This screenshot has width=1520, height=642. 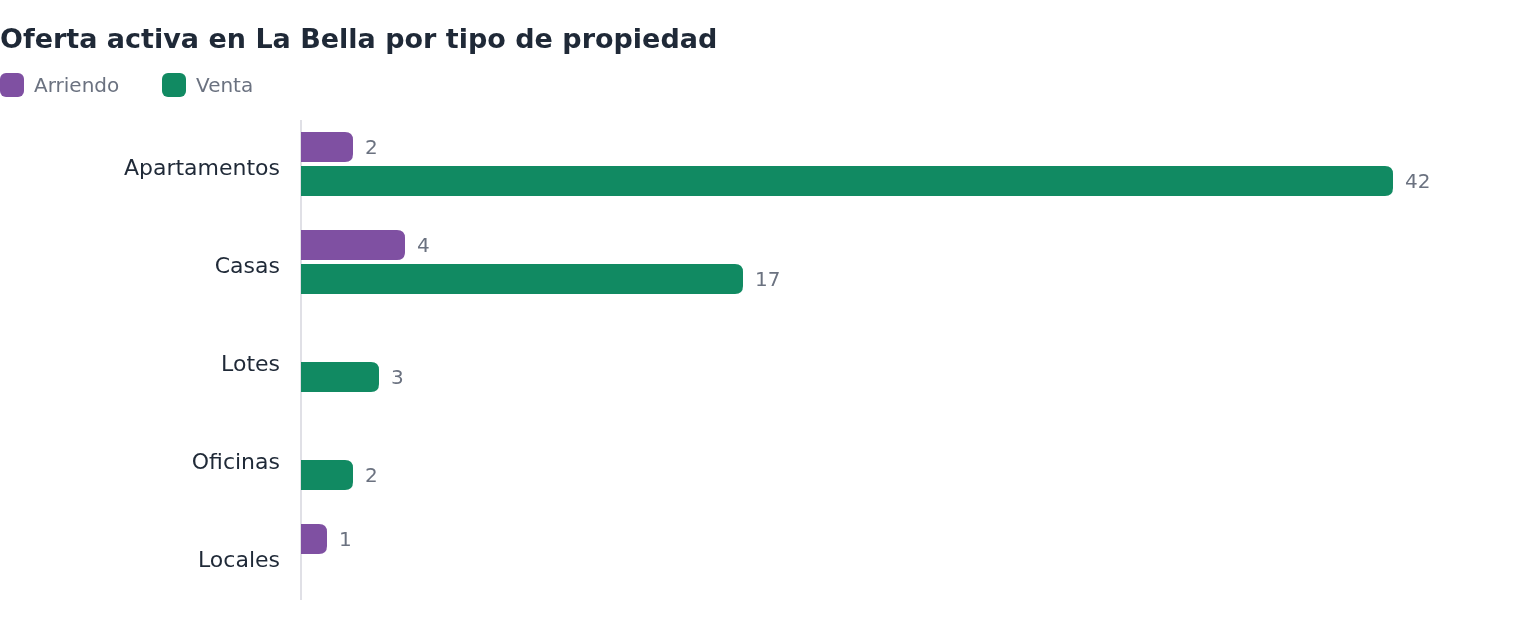 What do you see at coordinates (768, 279) in the screenshot?
I see `data-label: 17` at bounding box center [768, 279].